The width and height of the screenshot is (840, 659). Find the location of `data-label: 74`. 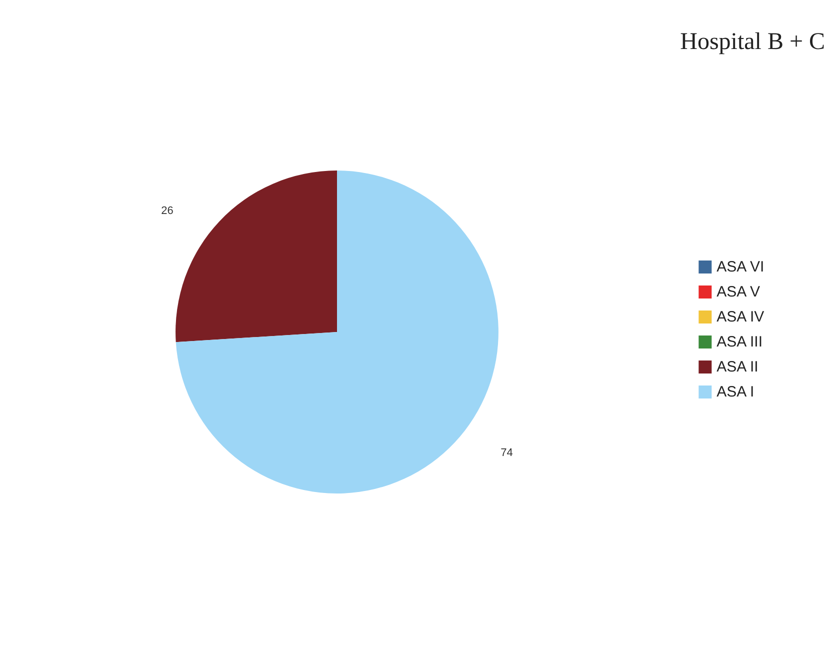

data-label: 74 is located at coordinates (506, 452).